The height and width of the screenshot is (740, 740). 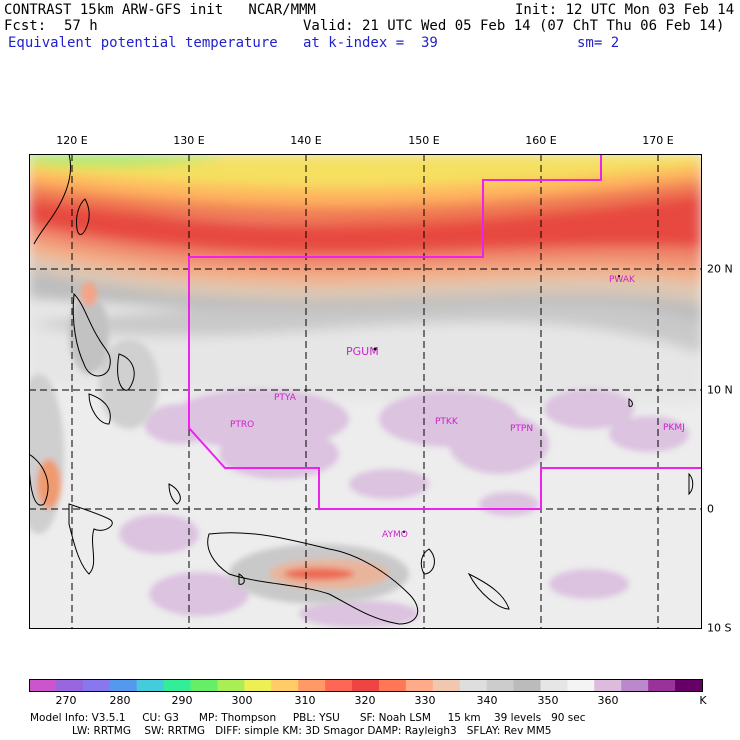 I want to click on lon-label-120e: 120 E, so click(x=72, y=140).